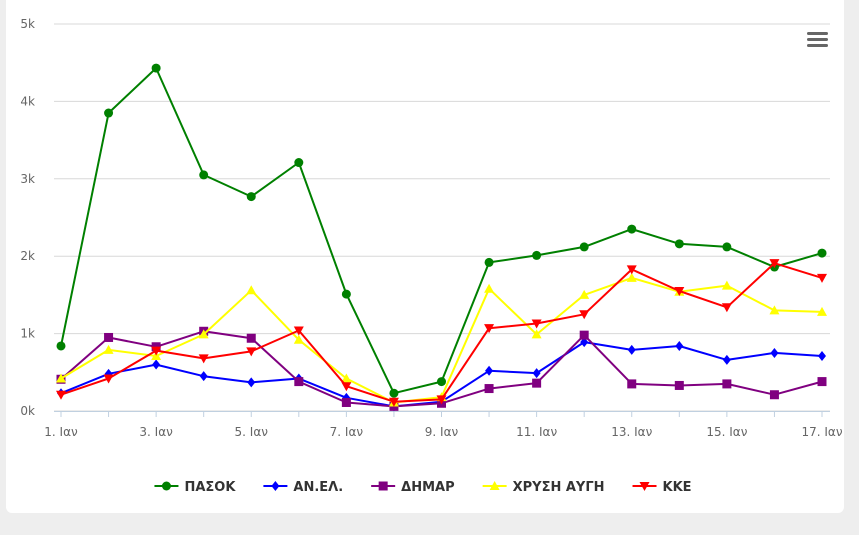 Image resolution: width=859 pixels, height=535 pixels. I want to click on legend: ΠΑΣΟΚ ΑΝ.ΕΛ. ΔΗΜΑΡ ΧΡΥΣΗ ΑΥΓΗ ΚΚΕ, so click(423, 487).